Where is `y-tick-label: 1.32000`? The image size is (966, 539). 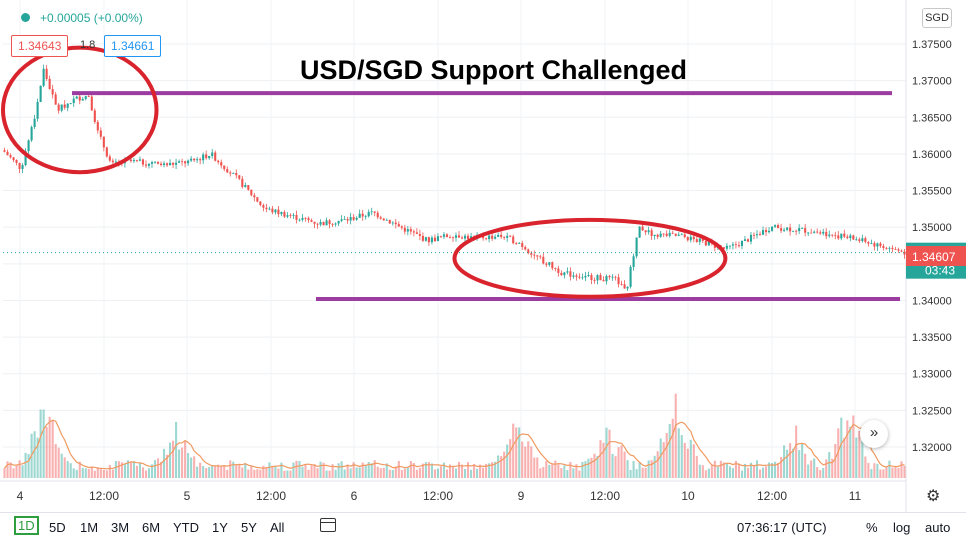 y-tick-label: 1.32000 is located at coordinates (932, 448).